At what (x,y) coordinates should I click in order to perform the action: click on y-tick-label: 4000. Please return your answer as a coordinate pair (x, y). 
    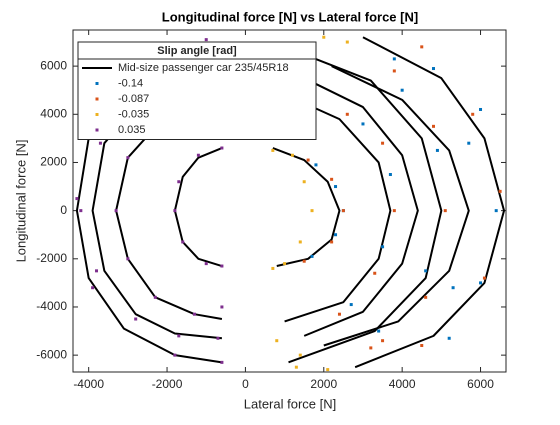
    Looking at the image, I should click on (53, 113).